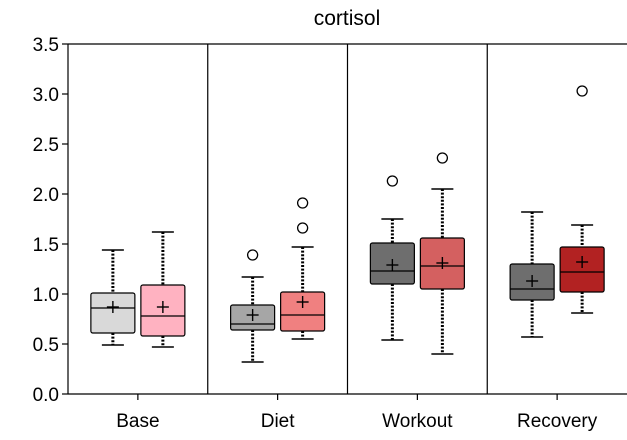  What do you see at coordinates (46, 395) in the screenshot?
I see `y-tick-label: 0.0` at bounding box center [46, 395].